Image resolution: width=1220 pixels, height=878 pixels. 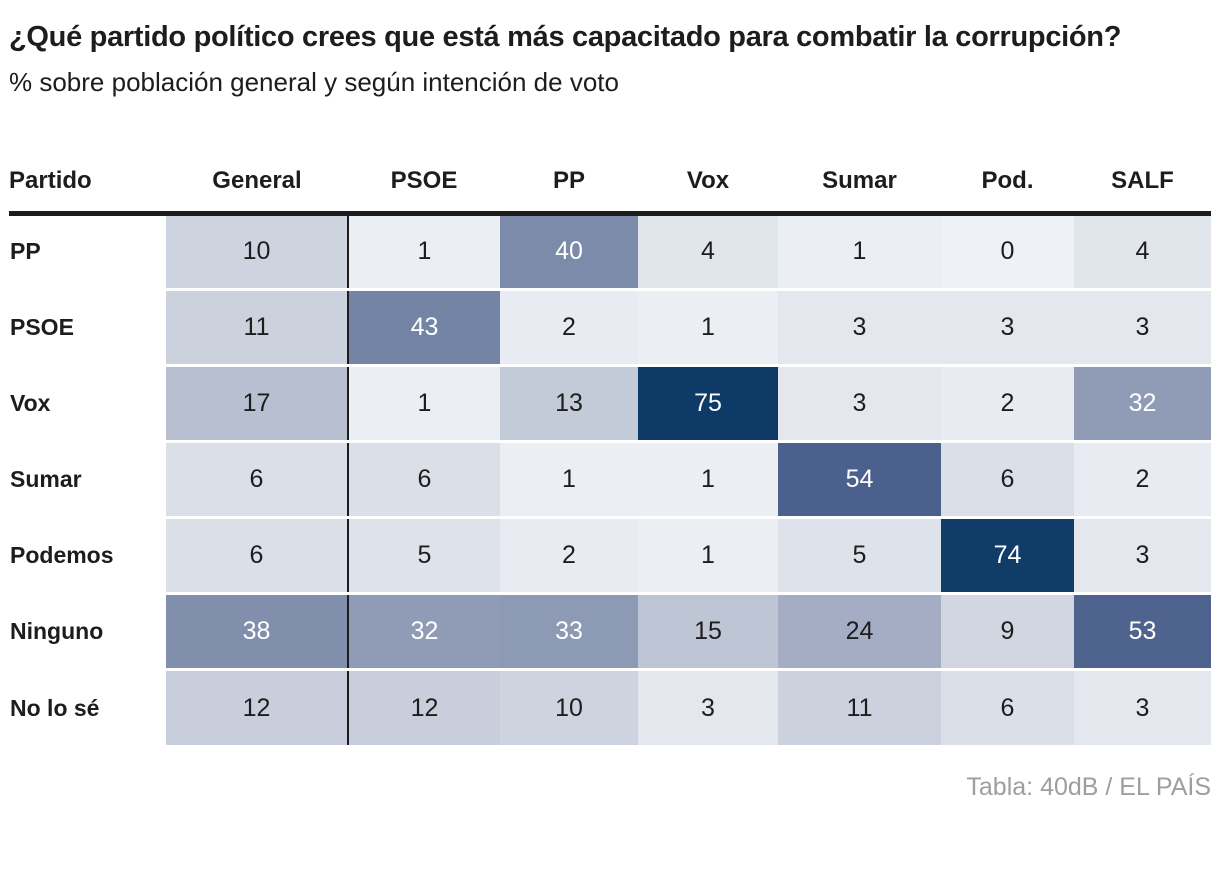 I want to click on table-row: No lo sé 12 12 10 3 11 6 3, so click(x=610, y=706).